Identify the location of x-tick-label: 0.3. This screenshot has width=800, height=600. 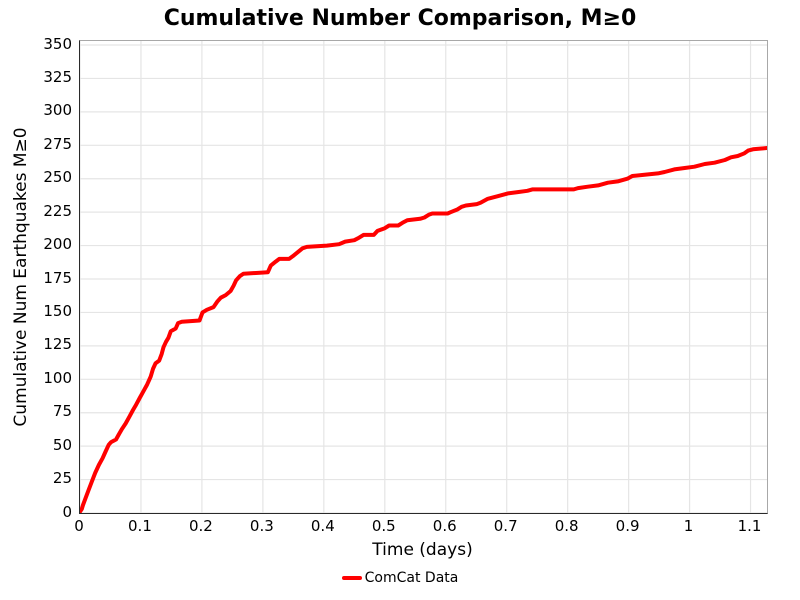
(261, 526).